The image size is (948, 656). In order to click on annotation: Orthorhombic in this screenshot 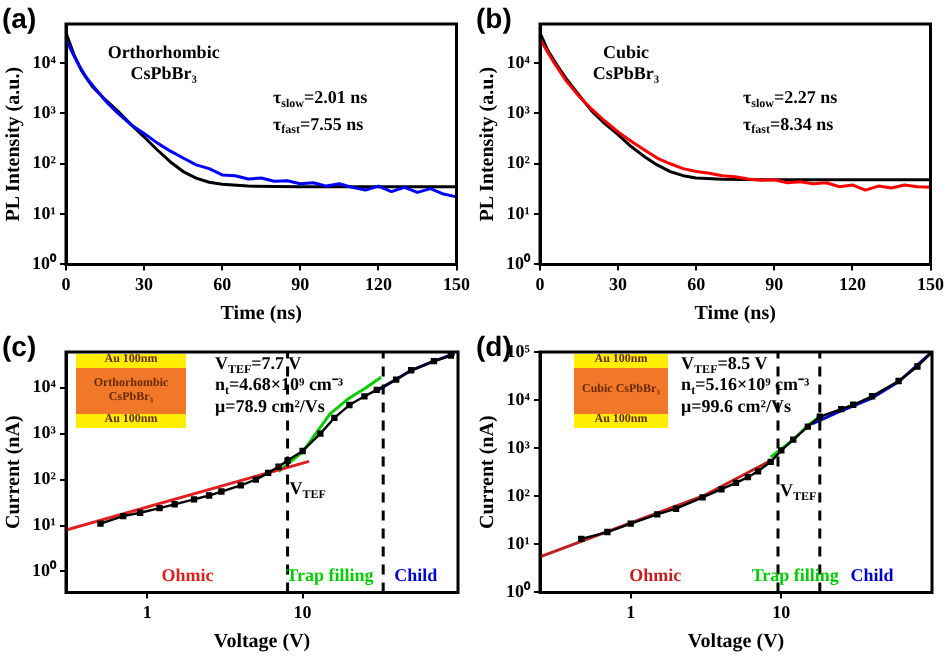, I will do `click(163, 51)`.